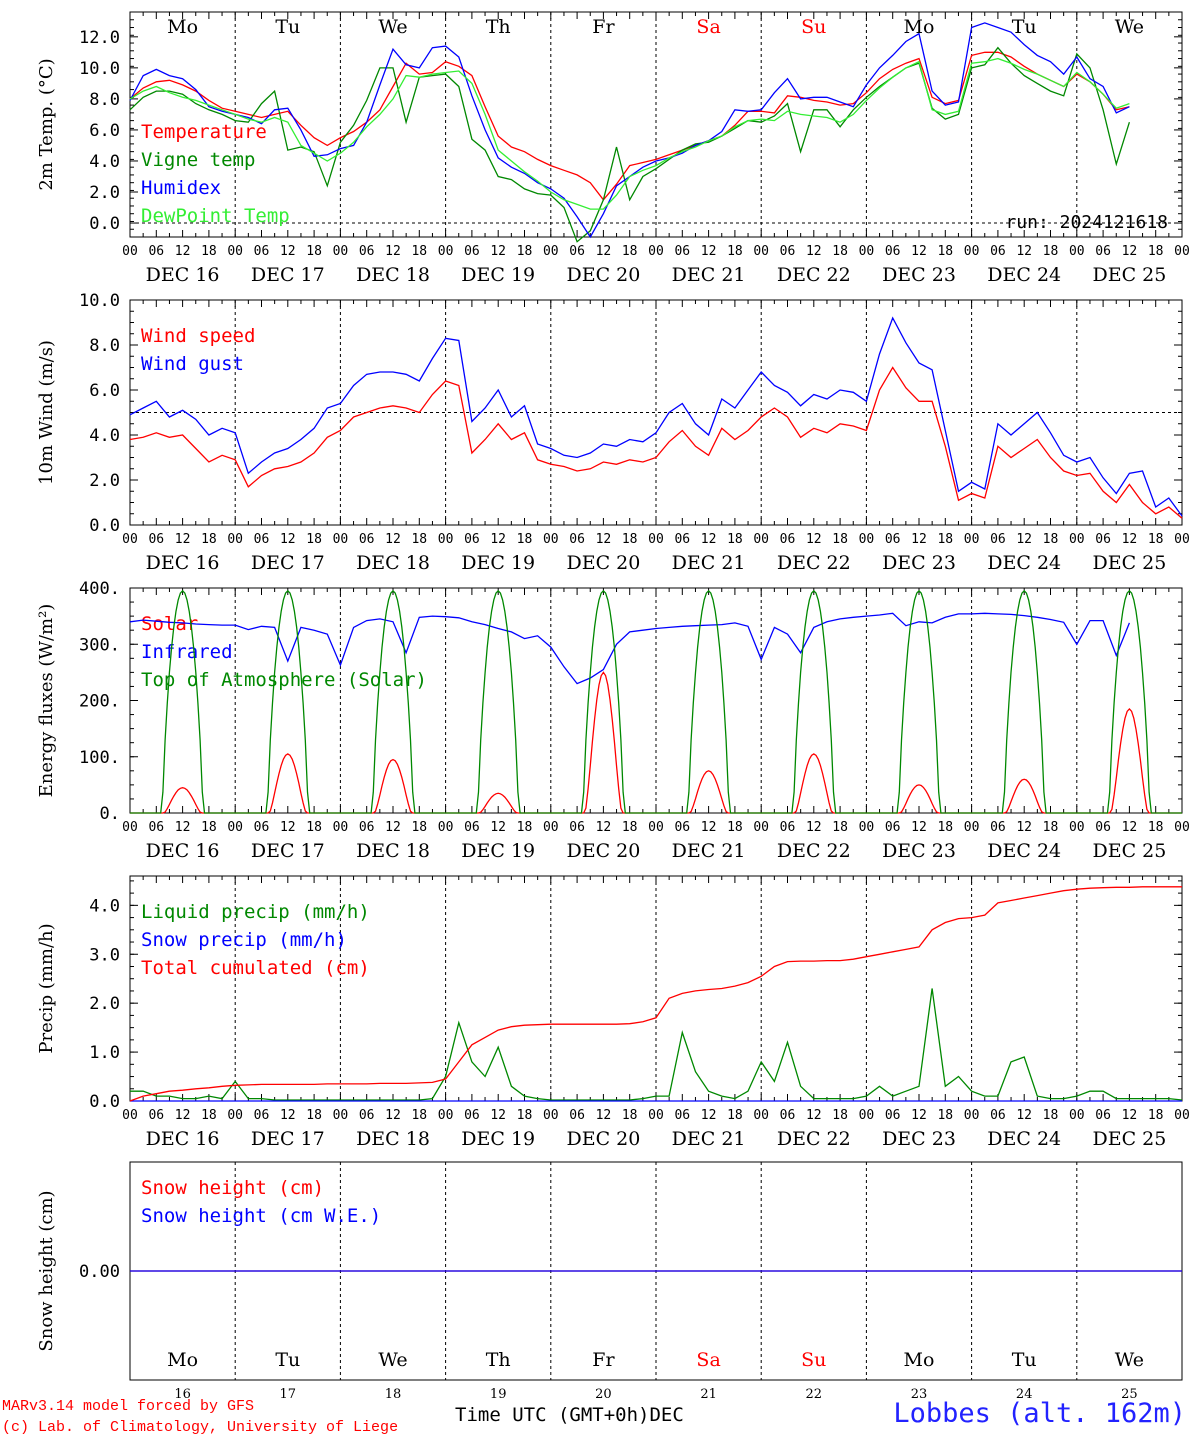 This screenshot has height=1440, width=1194. Describe the element at coordinates (814, 1139) in the screenshot. I see `date-label: DEC 22` at that location.